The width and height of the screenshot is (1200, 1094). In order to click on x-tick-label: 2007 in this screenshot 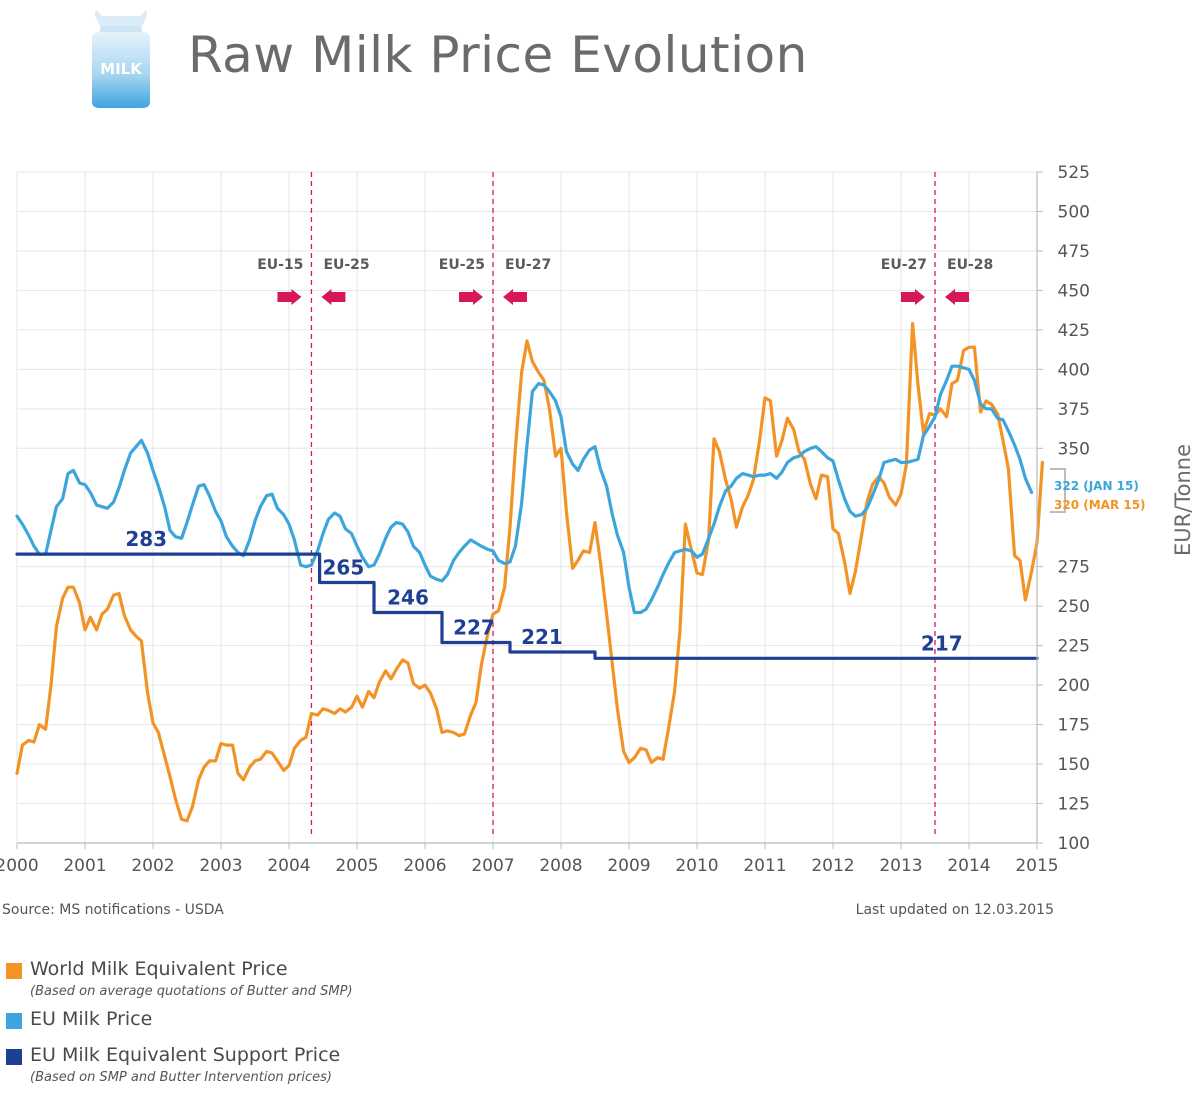, I will do `click(492, 866)`.